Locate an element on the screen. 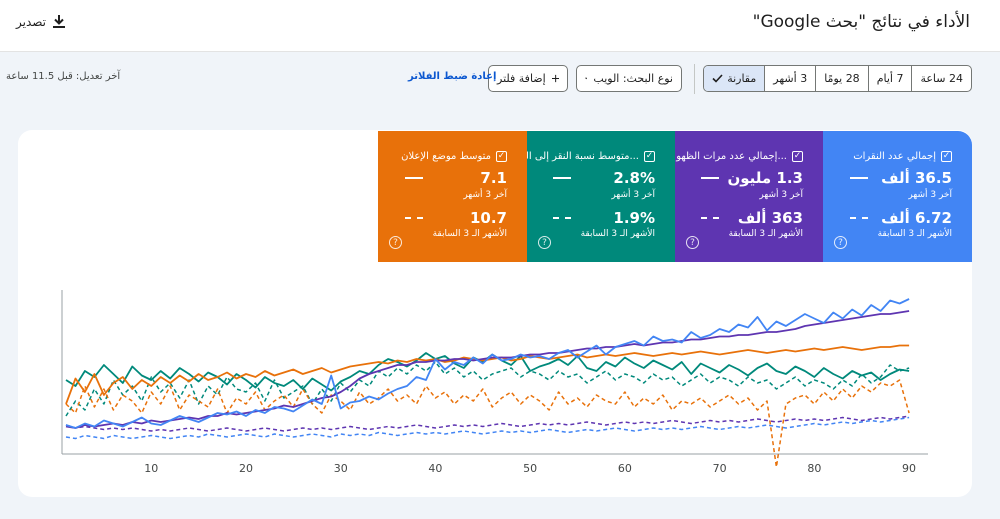 Image resolution: width=1000 pixels, height=519 pixels. current-period-series-line is located at coordinates (487, 374).